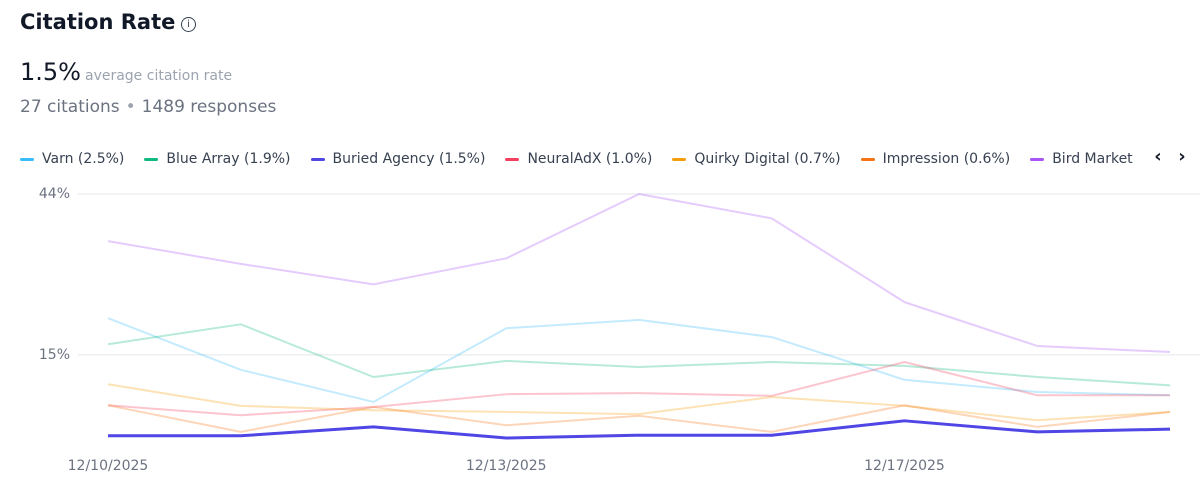  Describe the element at coordinates (1170, 156) in the screenshot. I see `legend-nav: ‹ ›` at that location.